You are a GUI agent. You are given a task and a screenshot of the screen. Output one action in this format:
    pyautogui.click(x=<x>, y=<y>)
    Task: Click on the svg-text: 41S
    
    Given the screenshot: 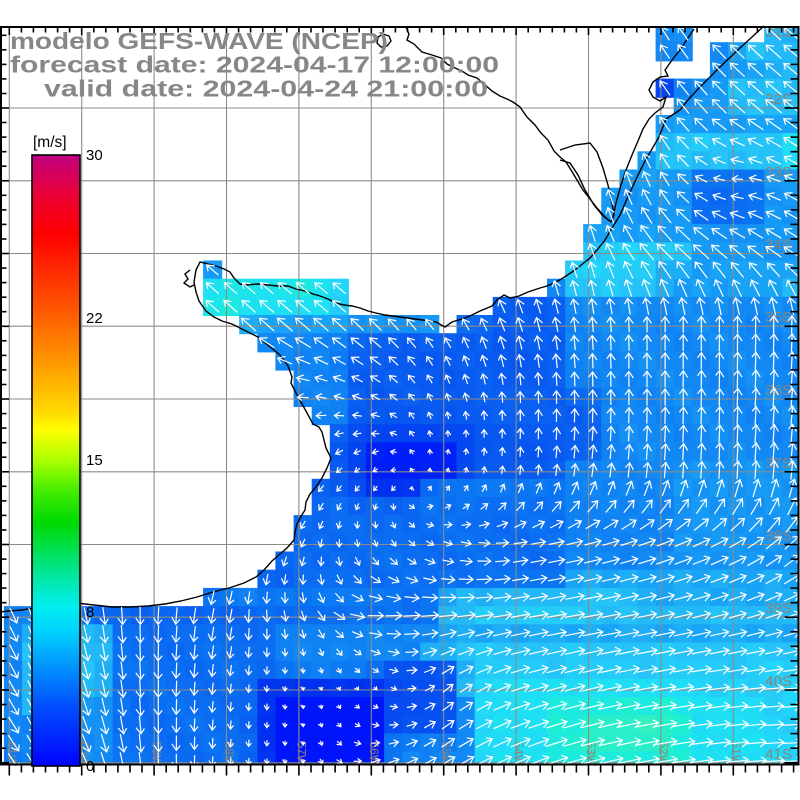 What is the action you would take?
    pyautogui.click(x=778, y=754)
    